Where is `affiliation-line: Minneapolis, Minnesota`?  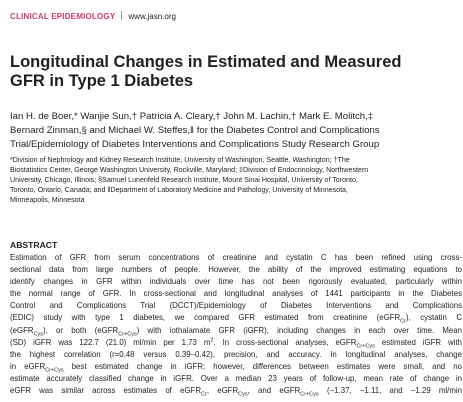 affiliation-line: Minneapolis, Minnesota is located at coordinates (47, 200).